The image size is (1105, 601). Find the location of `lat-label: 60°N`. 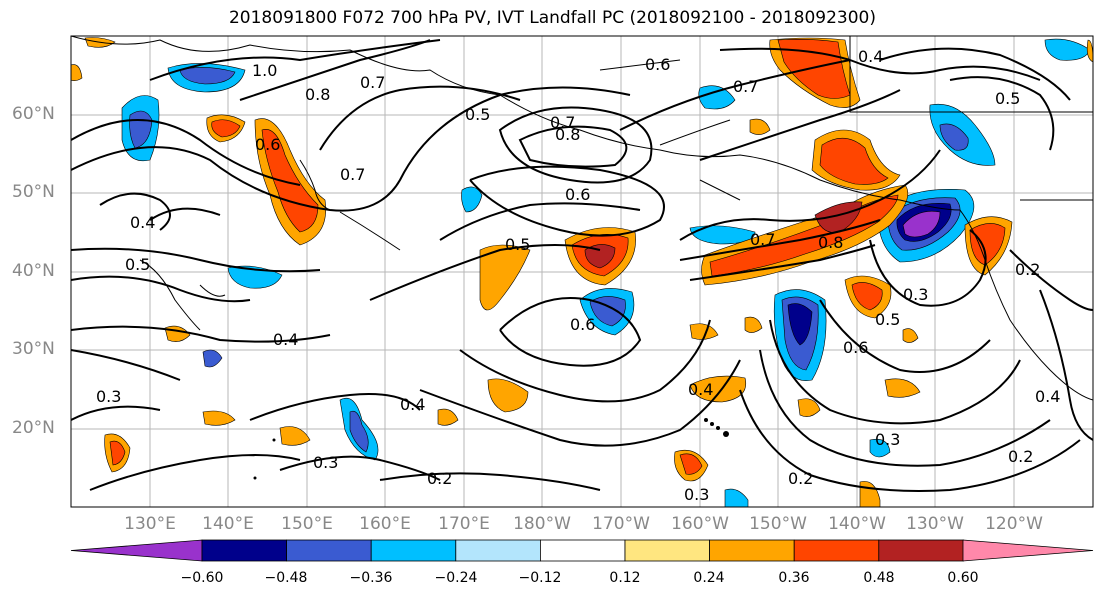

lat-label: 60°N is located at coordinates (33, 114).